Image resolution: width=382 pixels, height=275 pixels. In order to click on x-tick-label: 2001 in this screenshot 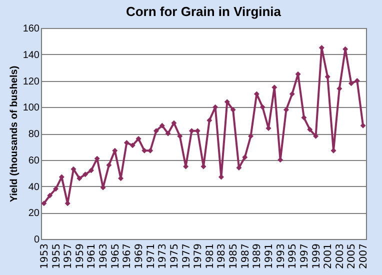, I will do `click(328, 256)`.